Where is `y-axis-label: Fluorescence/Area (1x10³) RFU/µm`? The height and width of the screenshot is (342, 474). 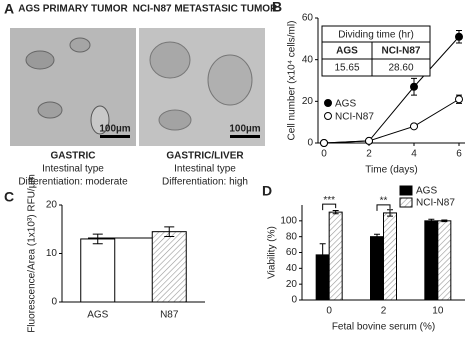
y-axis-label: Fluorescence/Area (1x10³) RFU/µm is located at coordinates (32, 253).